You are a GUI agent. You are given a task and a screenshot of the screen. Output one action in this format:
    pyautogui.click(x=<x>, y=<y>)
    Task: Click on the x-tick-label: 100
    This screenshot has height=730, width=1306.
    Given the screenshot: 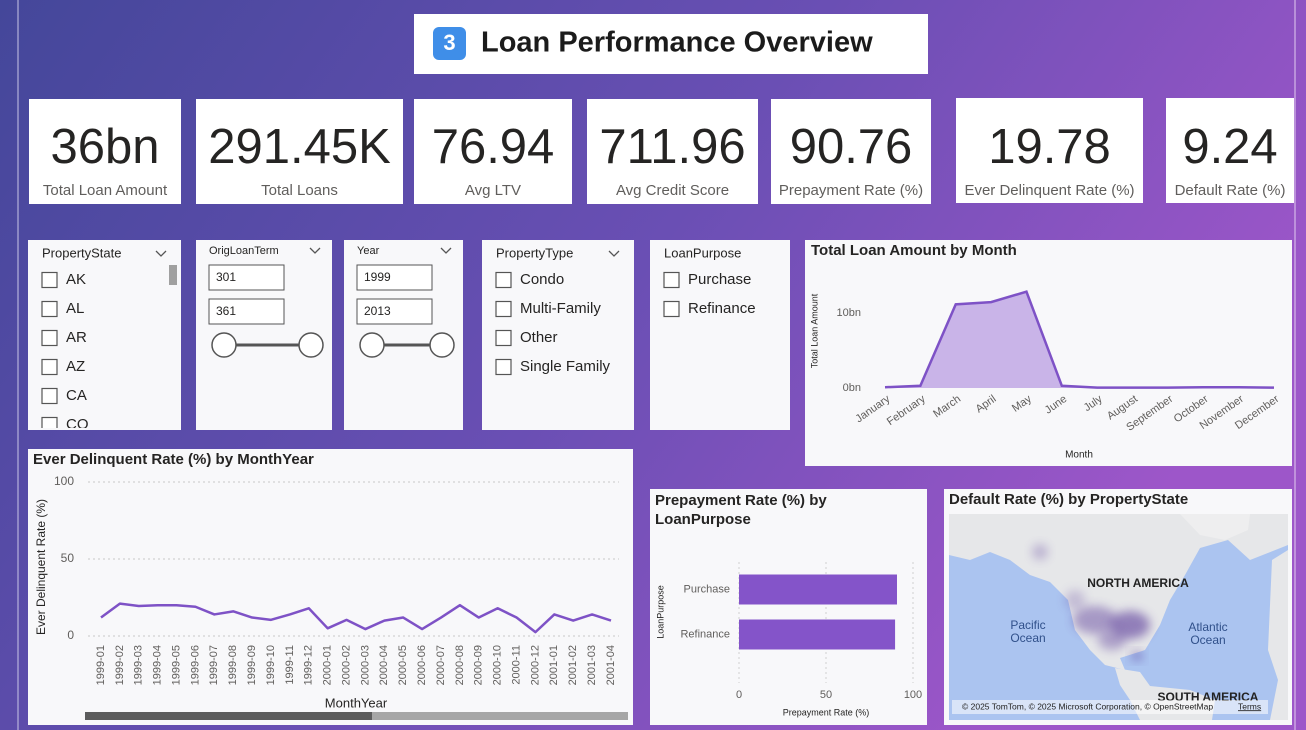 What is the action you would take?
    pyautogui.click(x=913, y=695)
    